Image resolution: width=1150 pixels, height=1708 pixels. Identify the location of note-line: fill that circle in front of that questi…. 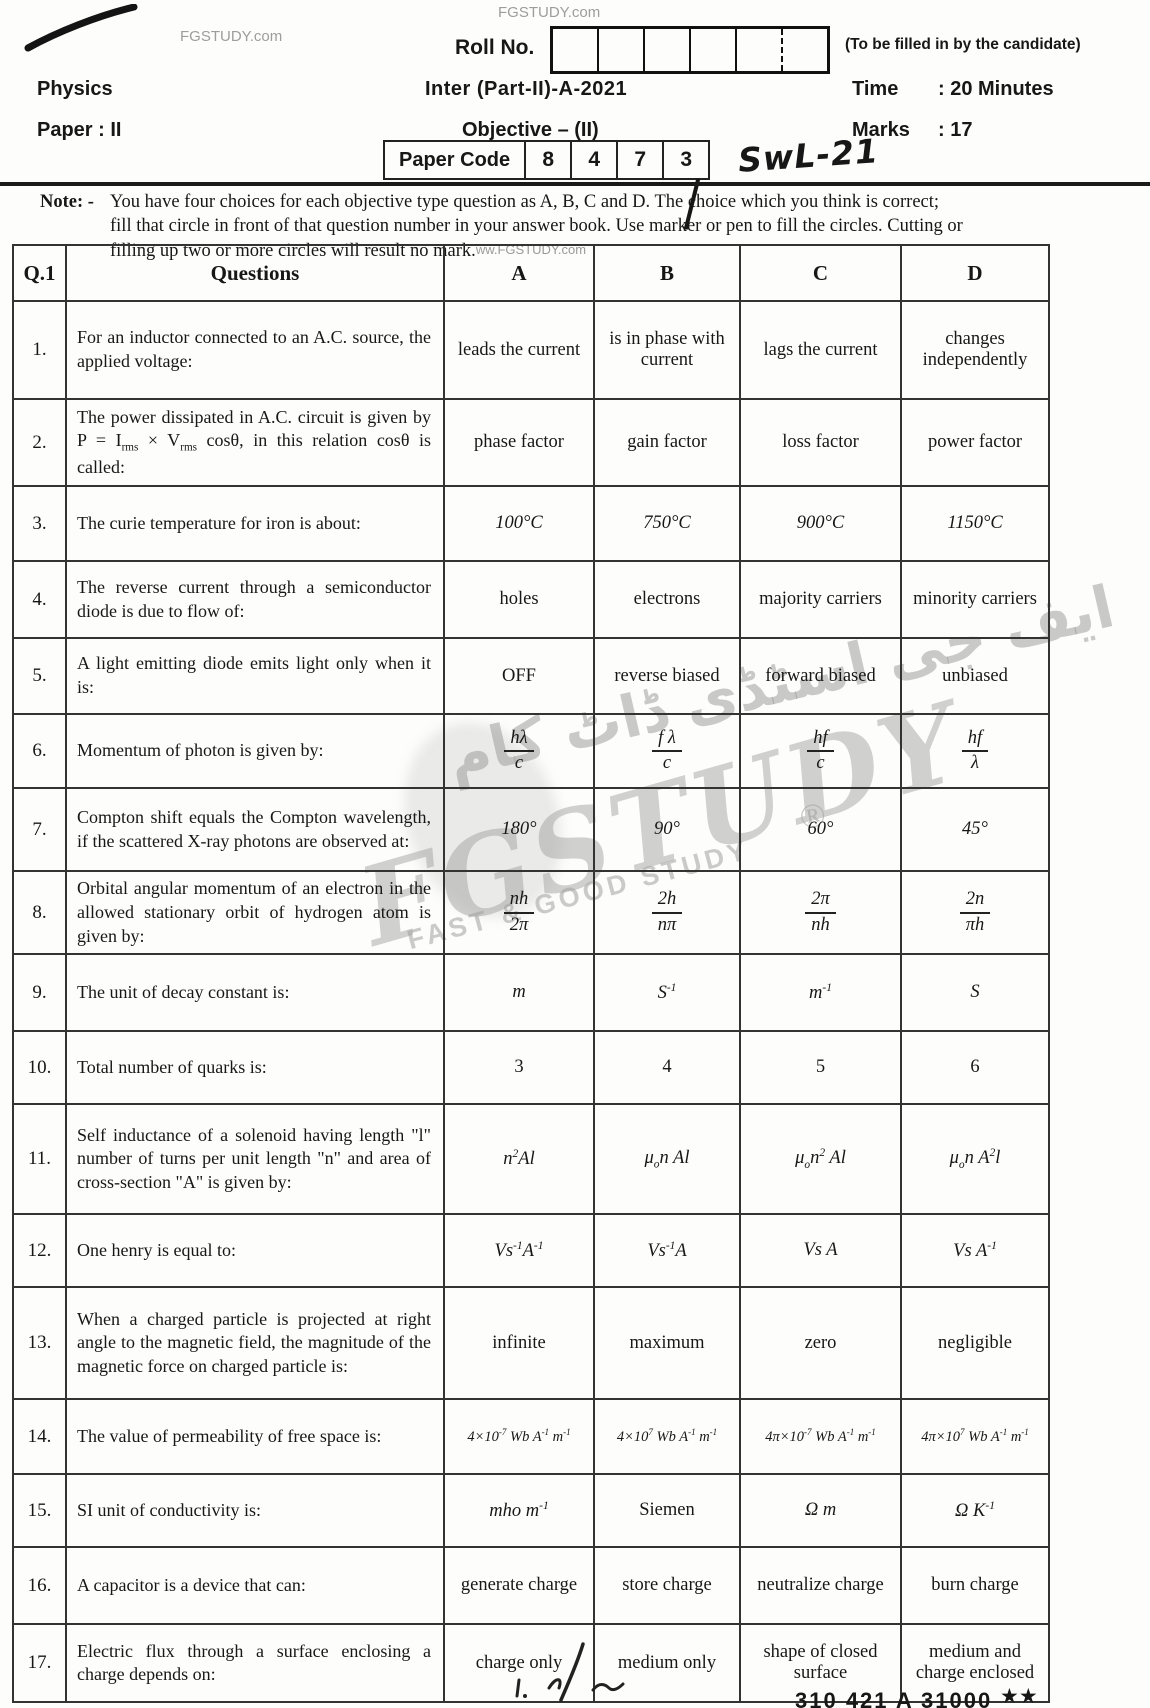
(536, 226).